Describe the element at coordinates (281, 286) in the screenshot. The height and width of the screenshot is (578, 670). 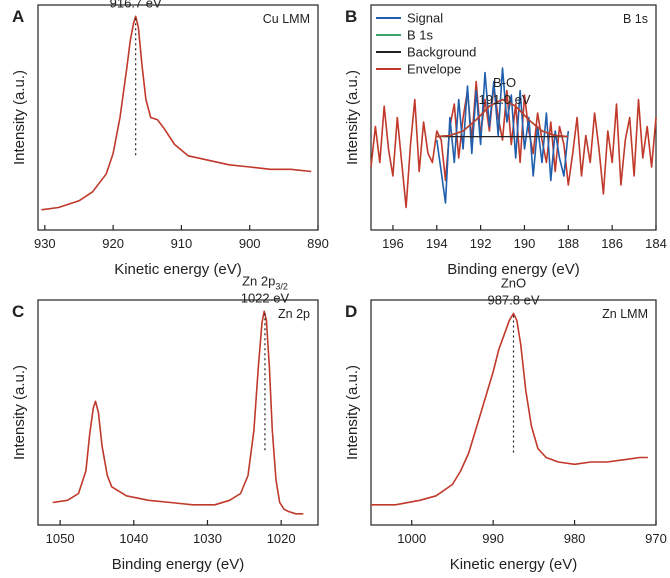
I see `peak-species-subscript: 3/2` at that location.